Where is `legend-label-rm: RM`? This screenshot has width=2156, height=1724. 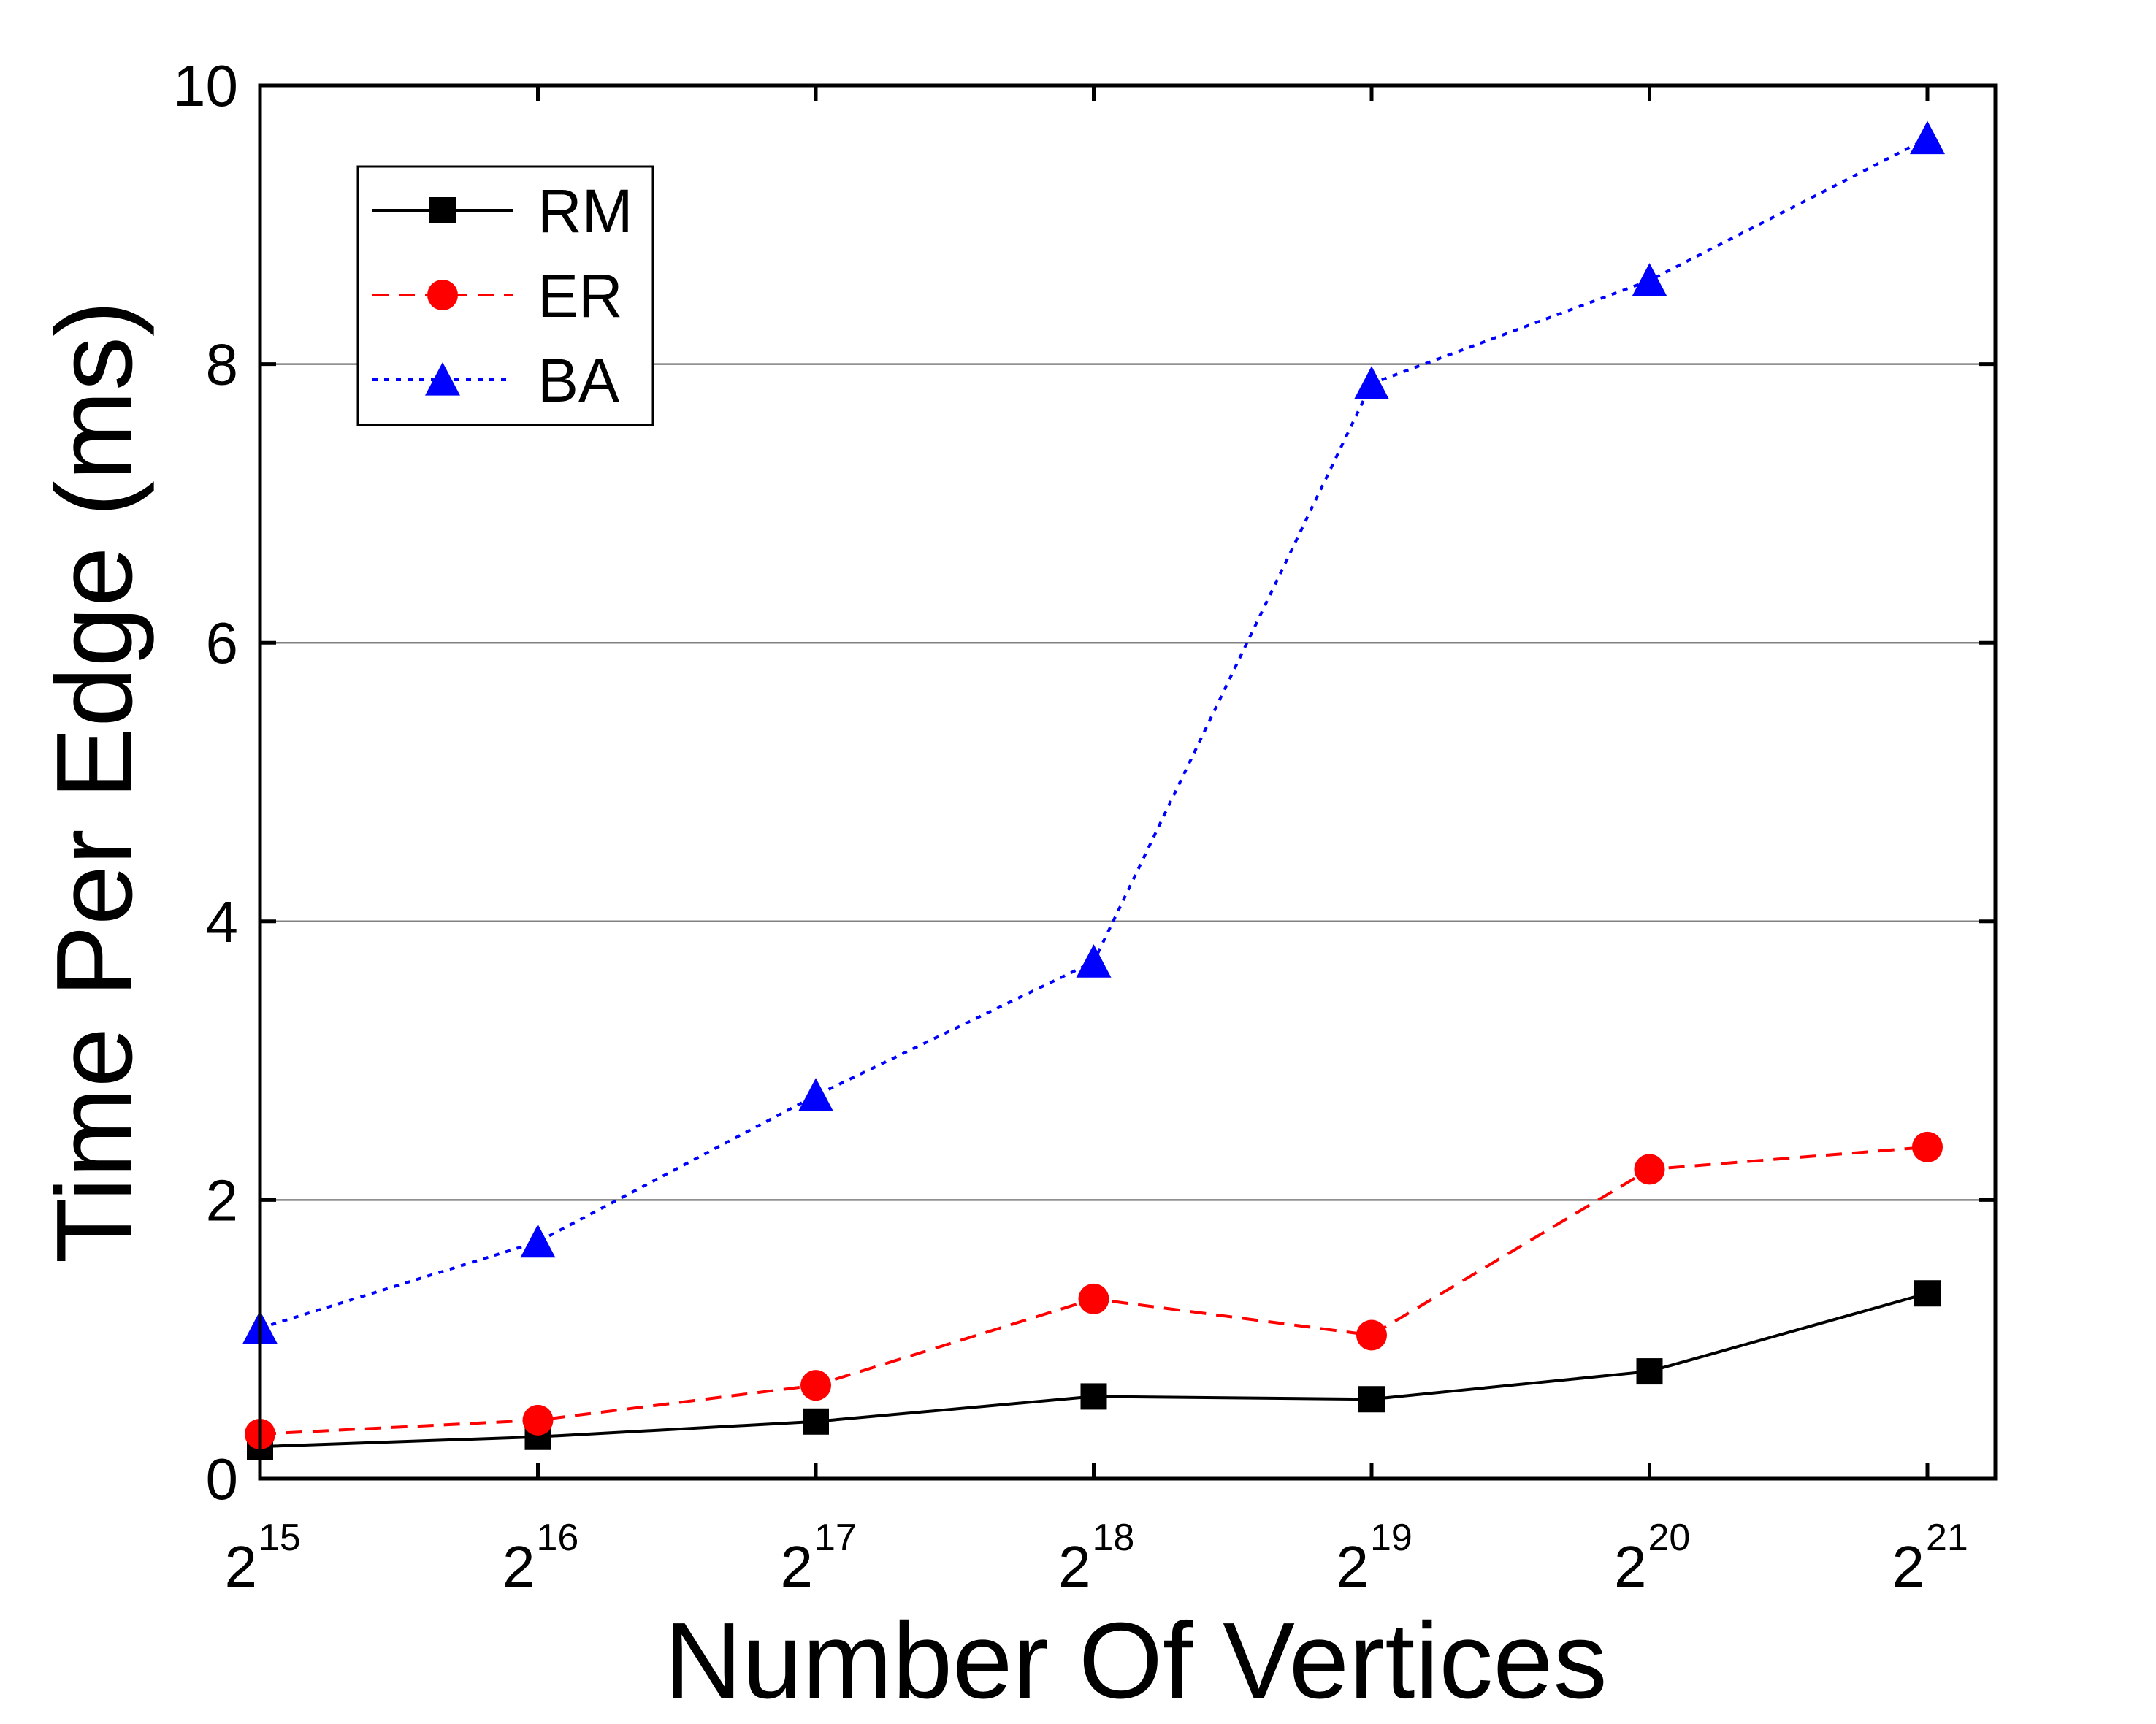 legend-label-rm: RM is located at coordinates (586, 211).